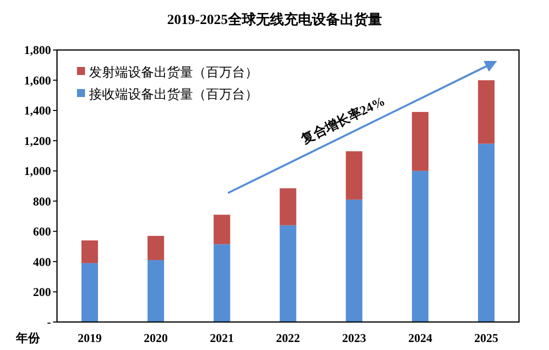  I want to click on x-tick-label: 2022, so click(288, 338).